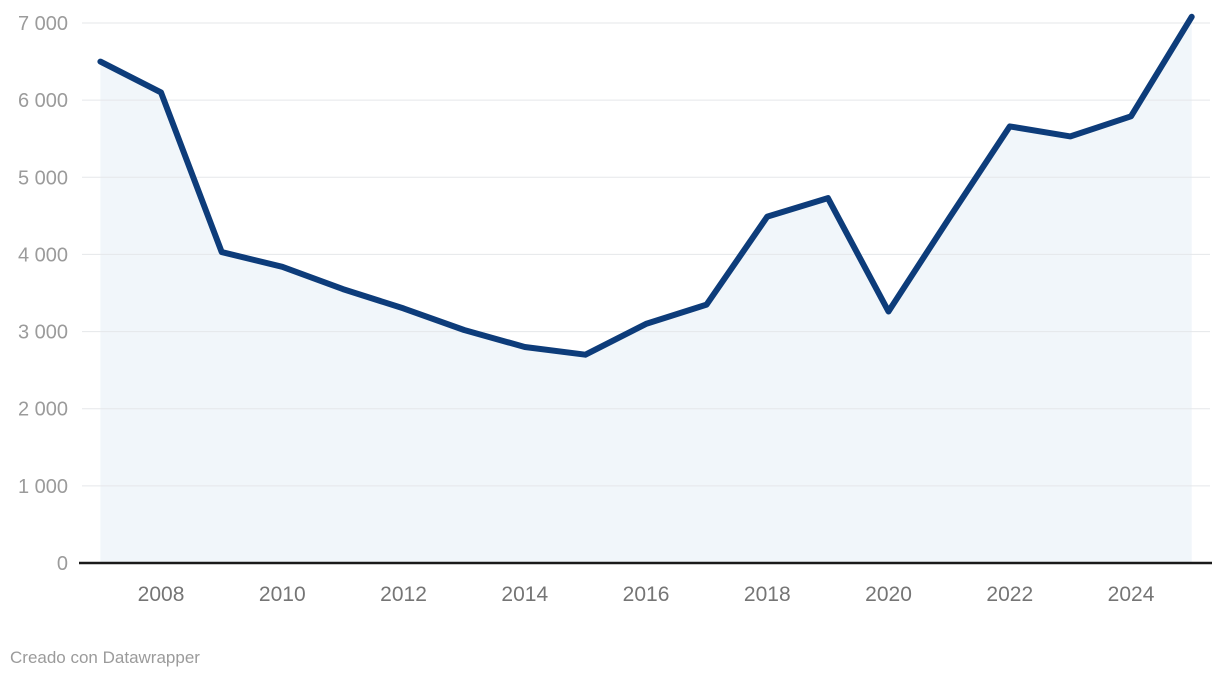 The width and height of the screenshot is (1220, 680). What do you see at coordinates (43, 487) in the screenshot?
I see `y-tick-label: 1 000` at bounding box center [43, 487].